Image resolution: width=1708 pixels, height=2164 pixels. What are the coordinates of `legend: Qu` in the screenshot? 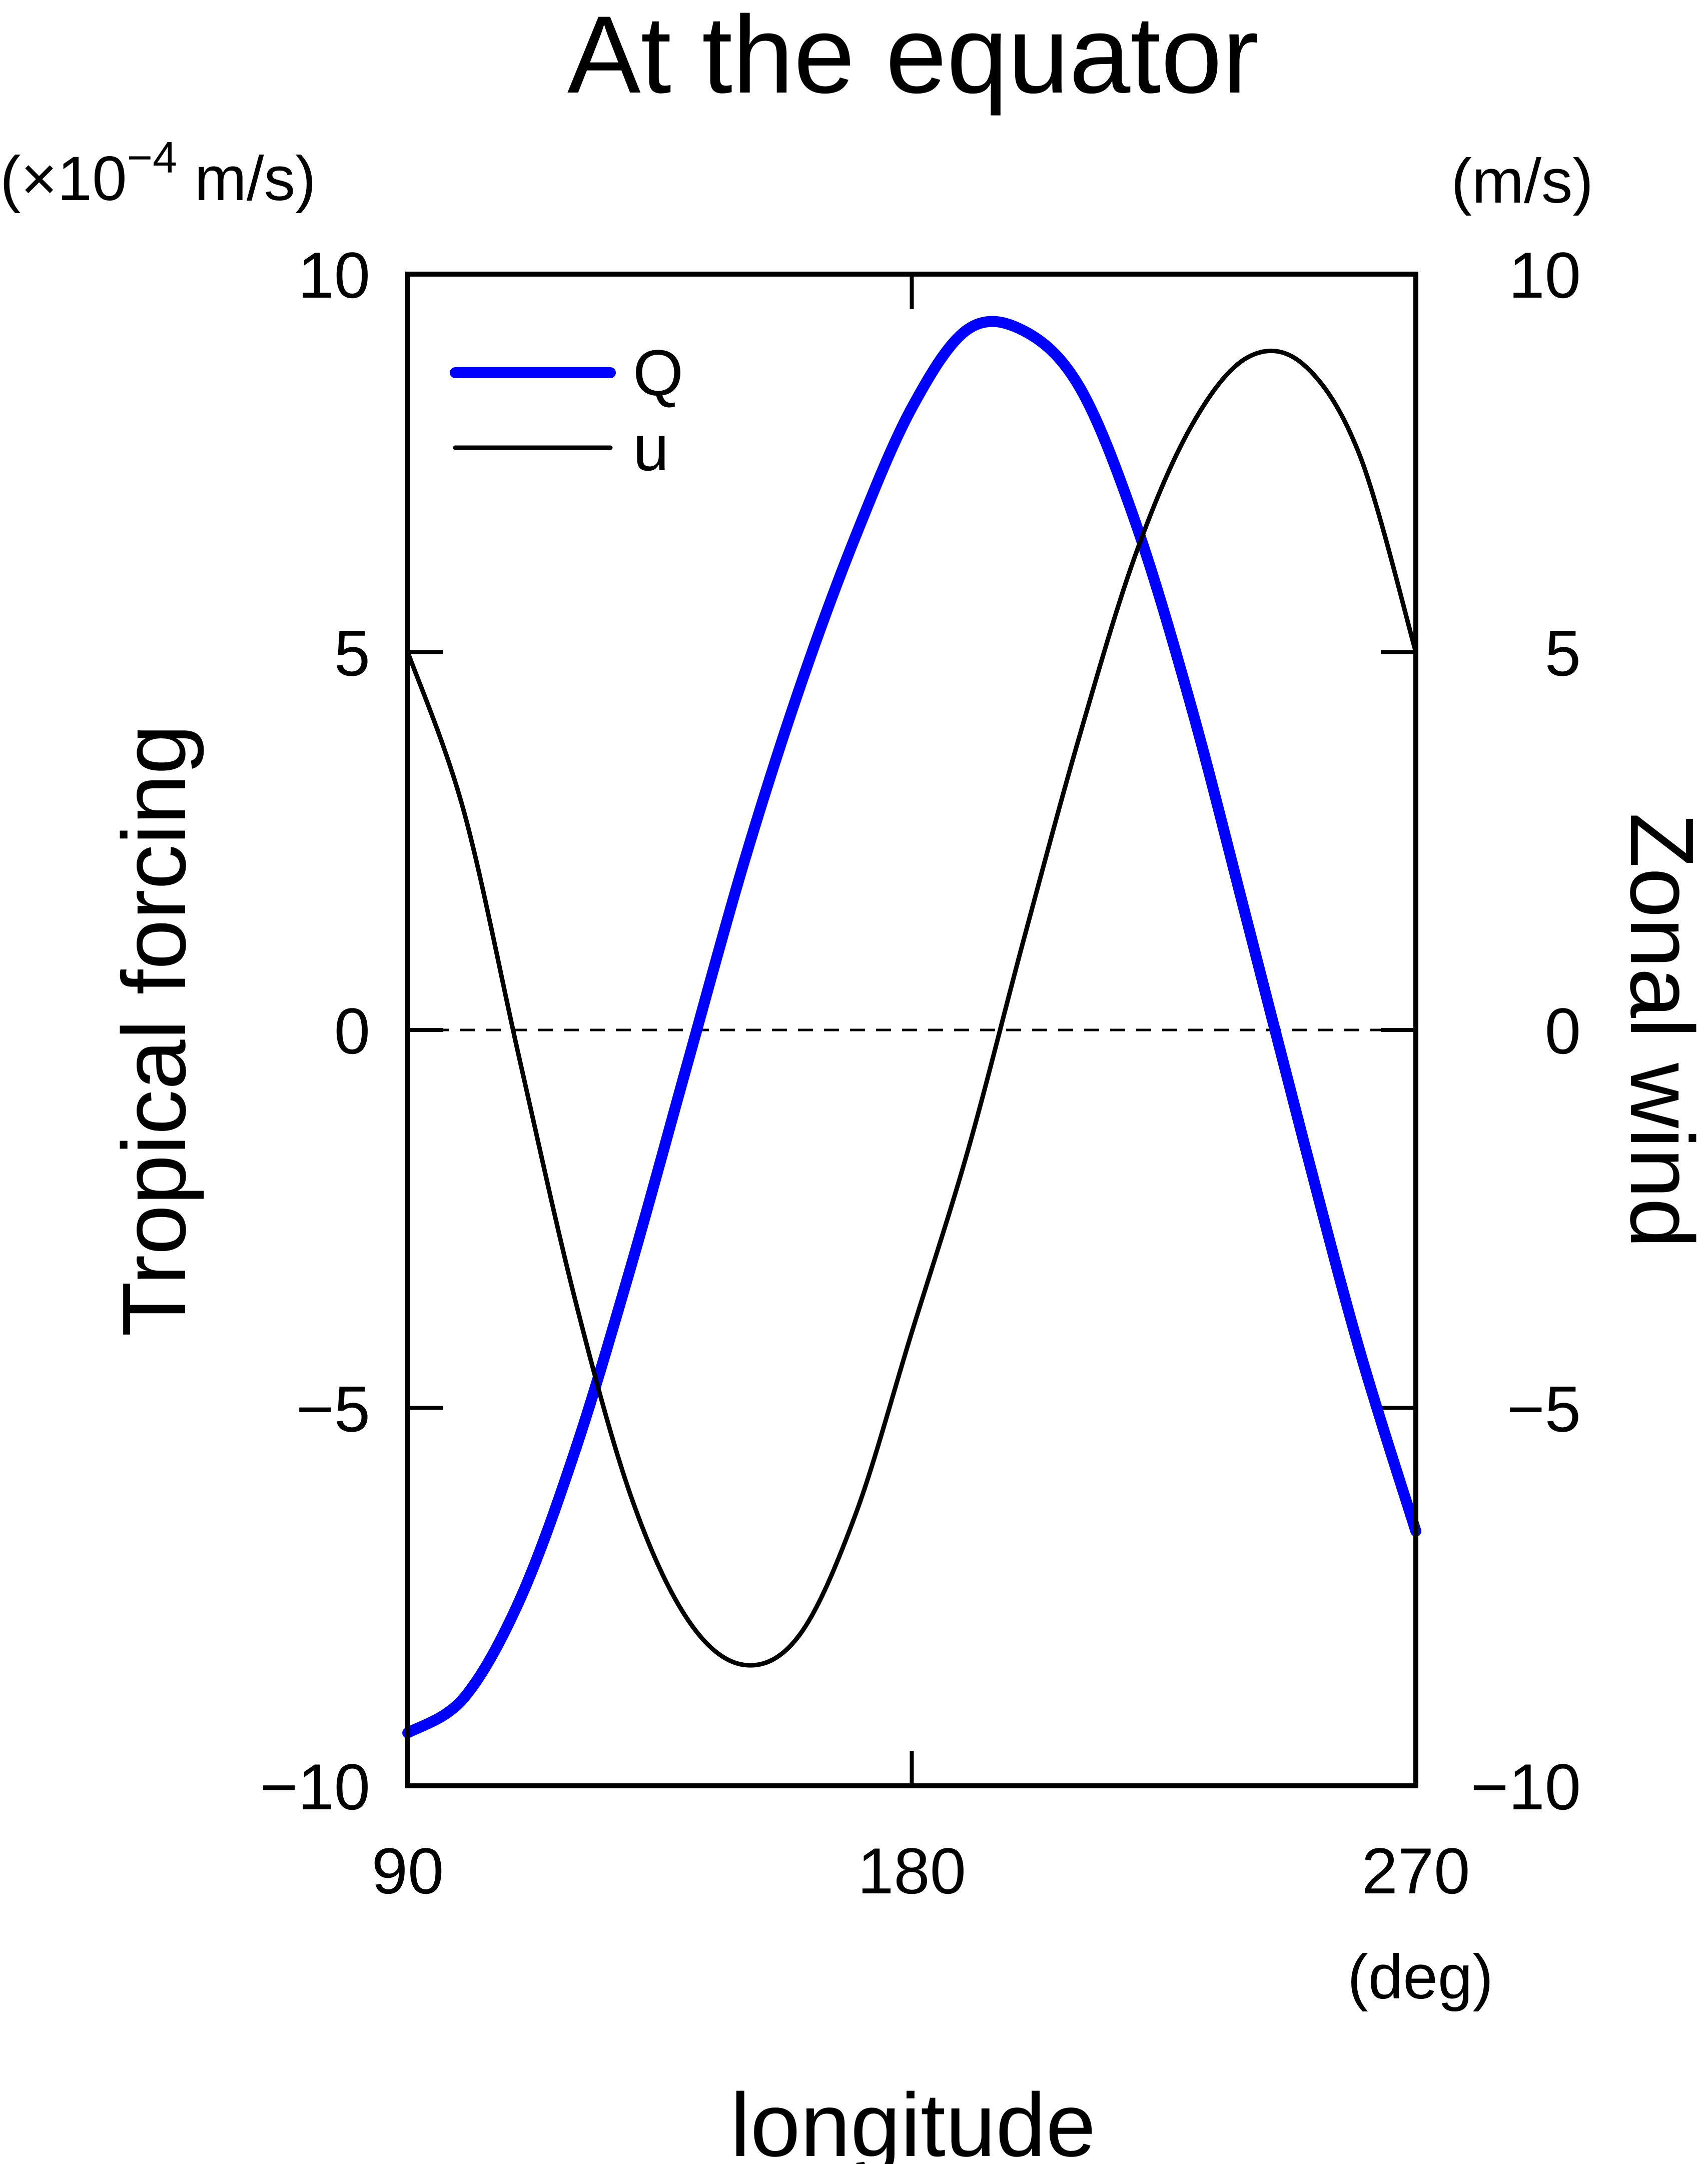 It's located at (567, 410).